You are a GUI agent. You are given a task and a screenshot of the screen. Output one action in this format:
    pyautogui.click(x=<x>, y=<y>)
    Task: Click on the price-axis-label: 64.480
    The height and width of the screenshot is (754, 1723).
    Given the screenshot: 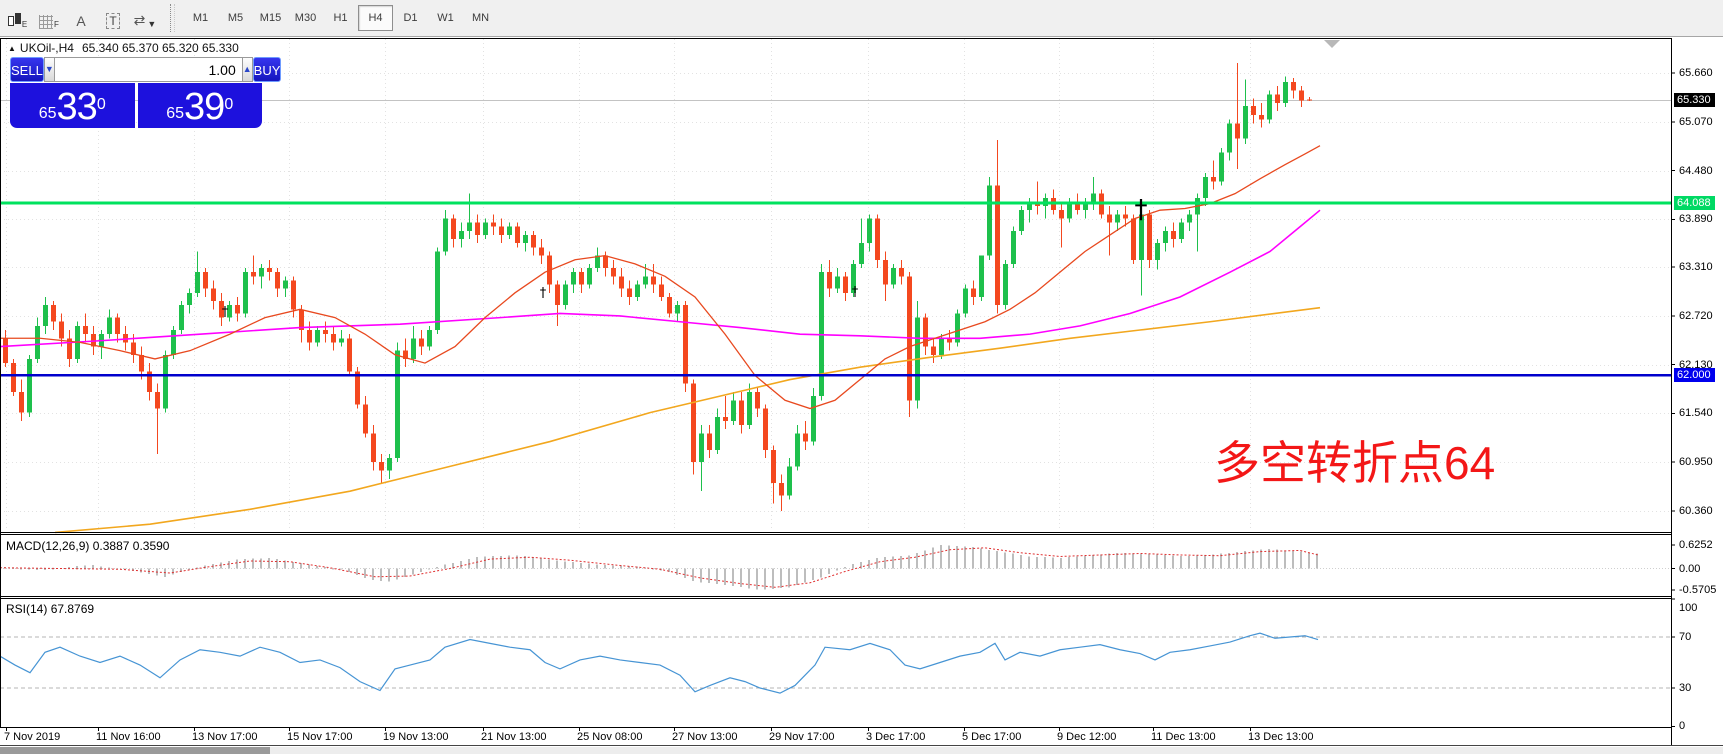 What is the action you would take?
    pyautogui.click(x=1696, y=170)
    